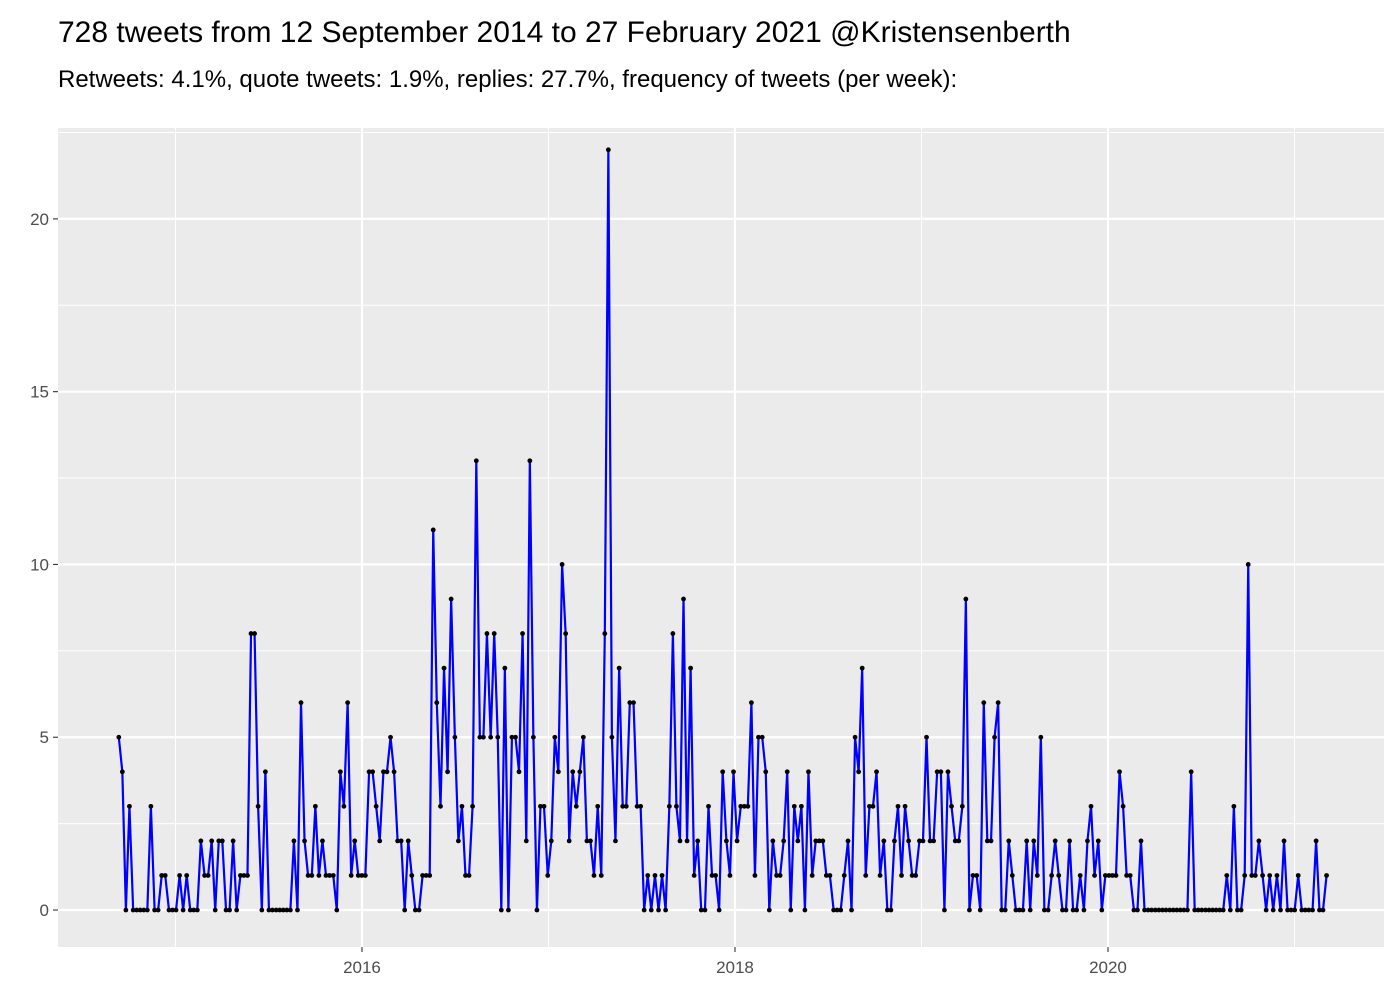 This screenshot has width=1400, height=1000. Describe the element at coordinates (39, 392) in the screenshot. I see `y-tick-label: 15` at that location.